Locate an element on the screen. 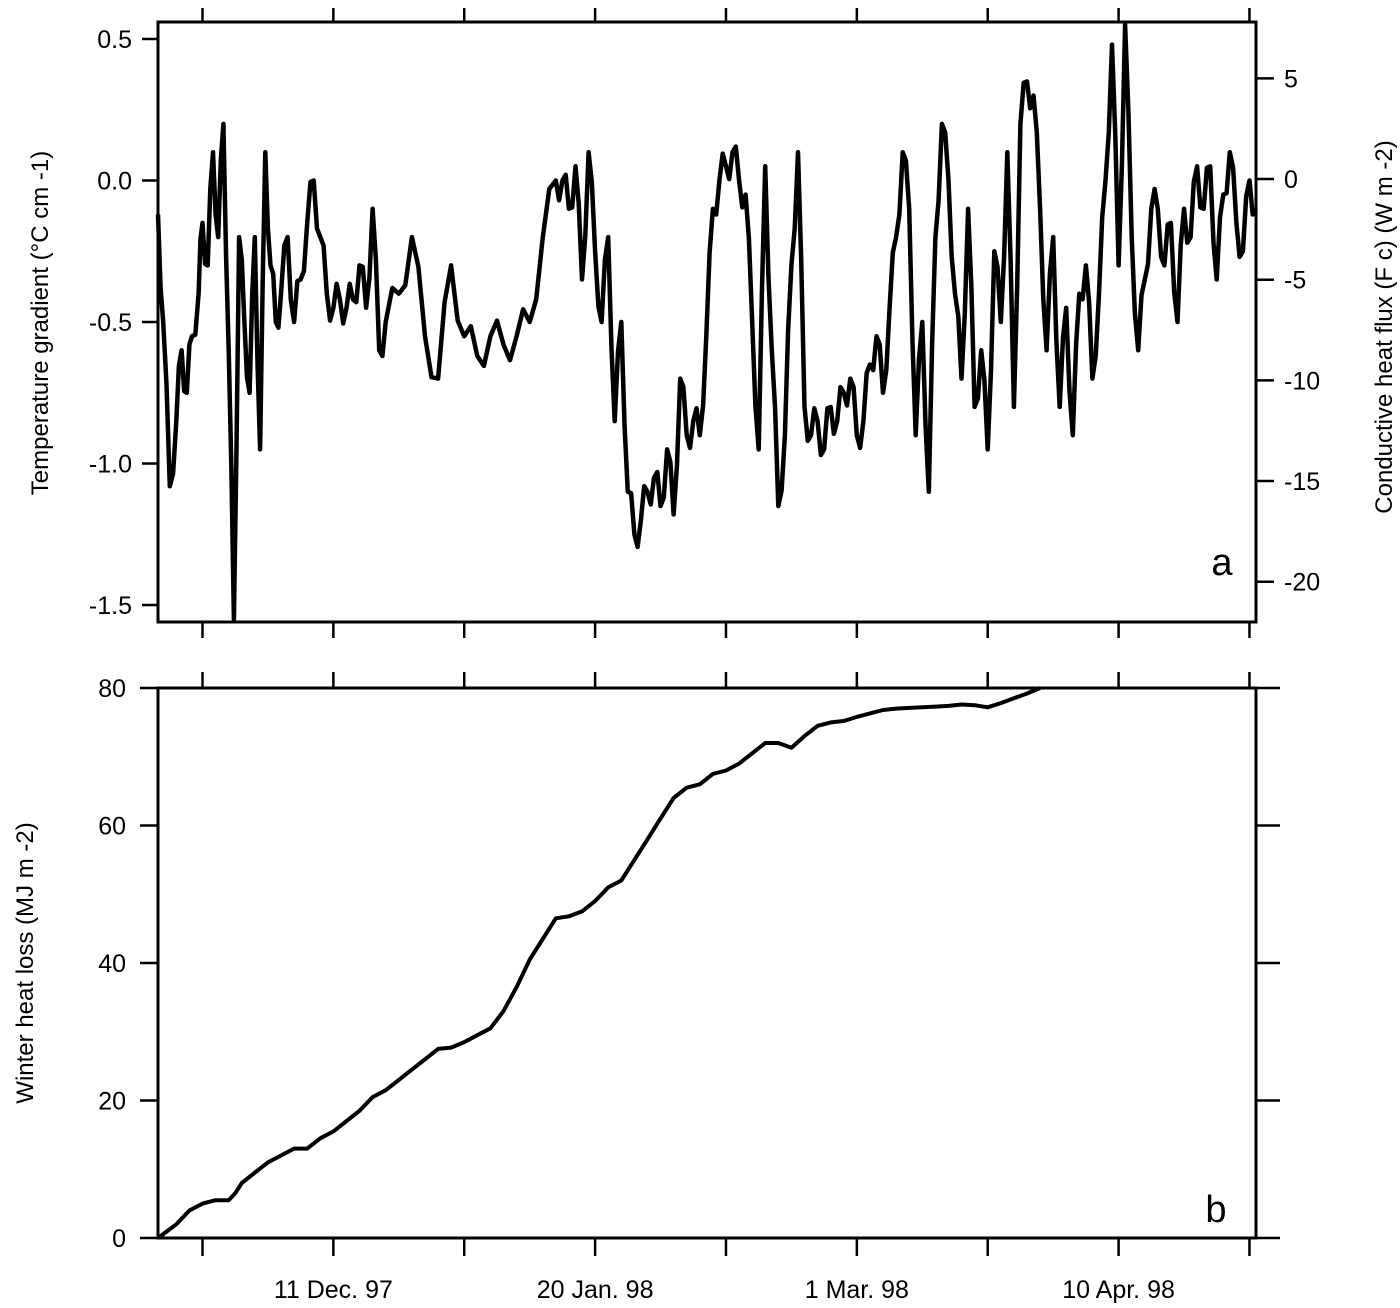  x-tick-label: 1 Mar. 98 is located at coordinates (857, 1290).